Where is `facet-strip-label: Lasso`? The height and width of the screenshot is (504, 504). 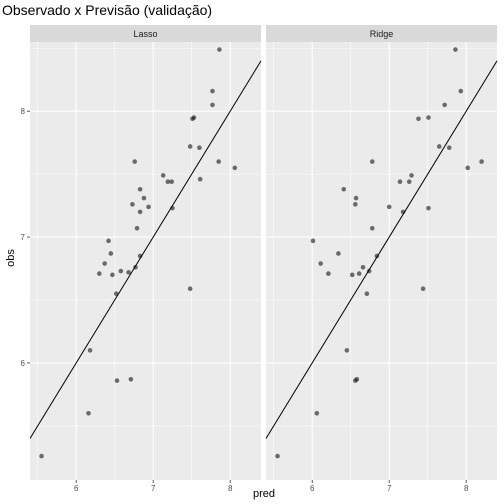 facet-strip-label: Lasso is located at coordinates (145, 34).